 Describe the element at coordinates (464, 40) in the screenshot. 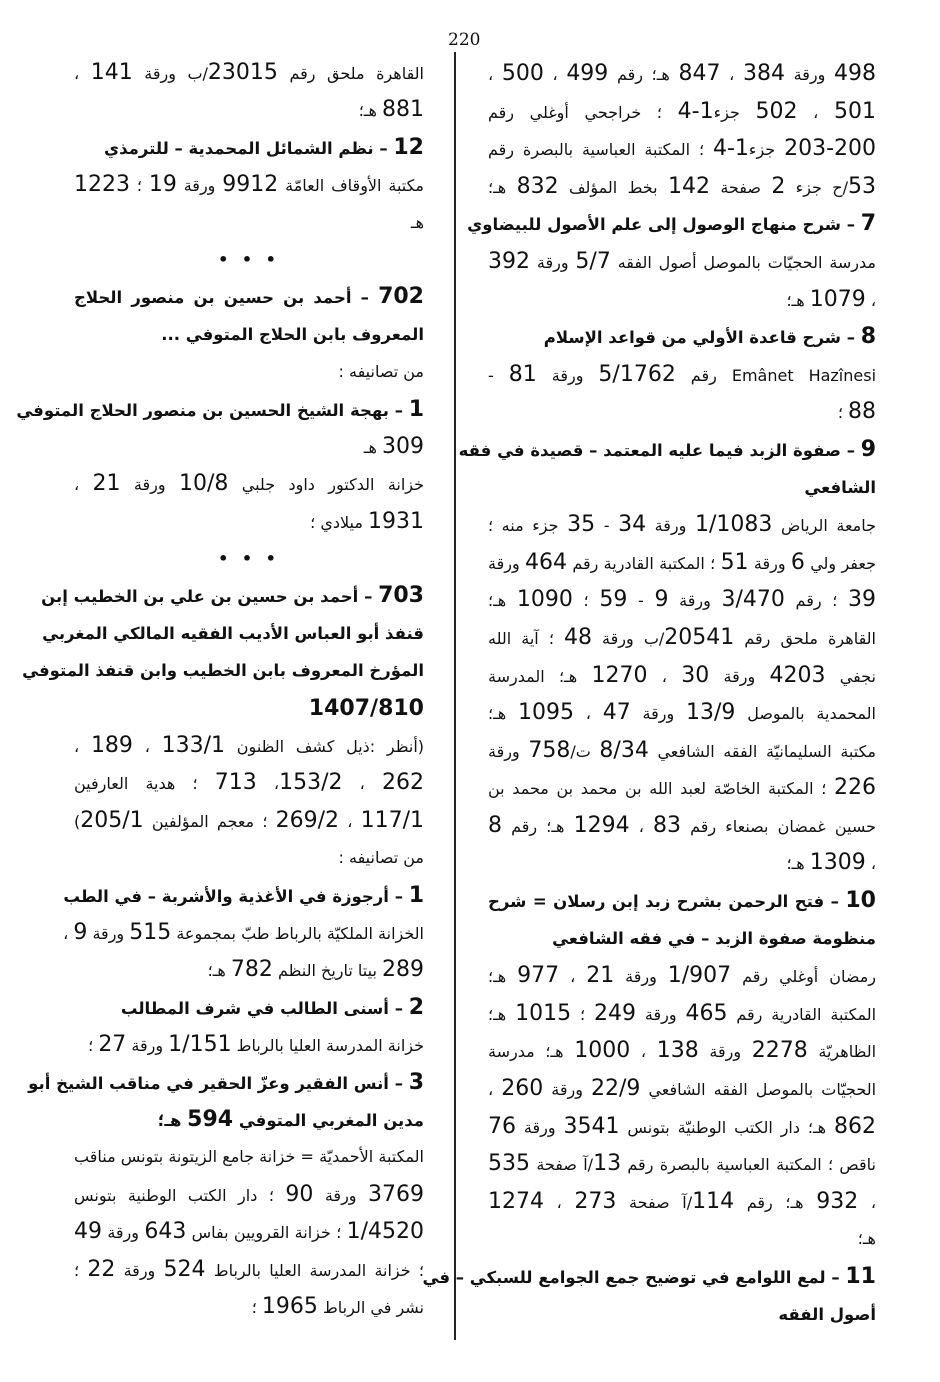

I see `page-number: 220` at that location.